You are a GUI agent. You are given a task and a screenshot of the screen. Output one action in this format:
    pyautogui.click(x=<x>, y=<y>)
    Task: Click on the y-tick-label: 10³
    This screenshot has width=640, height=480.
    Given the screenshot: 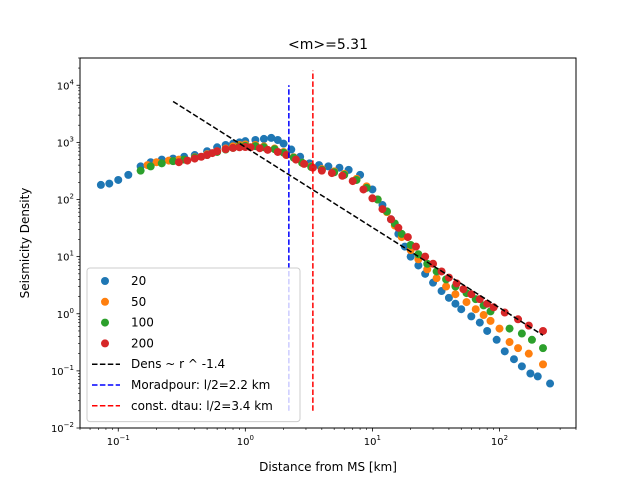 What is the action you would take?
    pyautogui.click(x=65, y=142)
    